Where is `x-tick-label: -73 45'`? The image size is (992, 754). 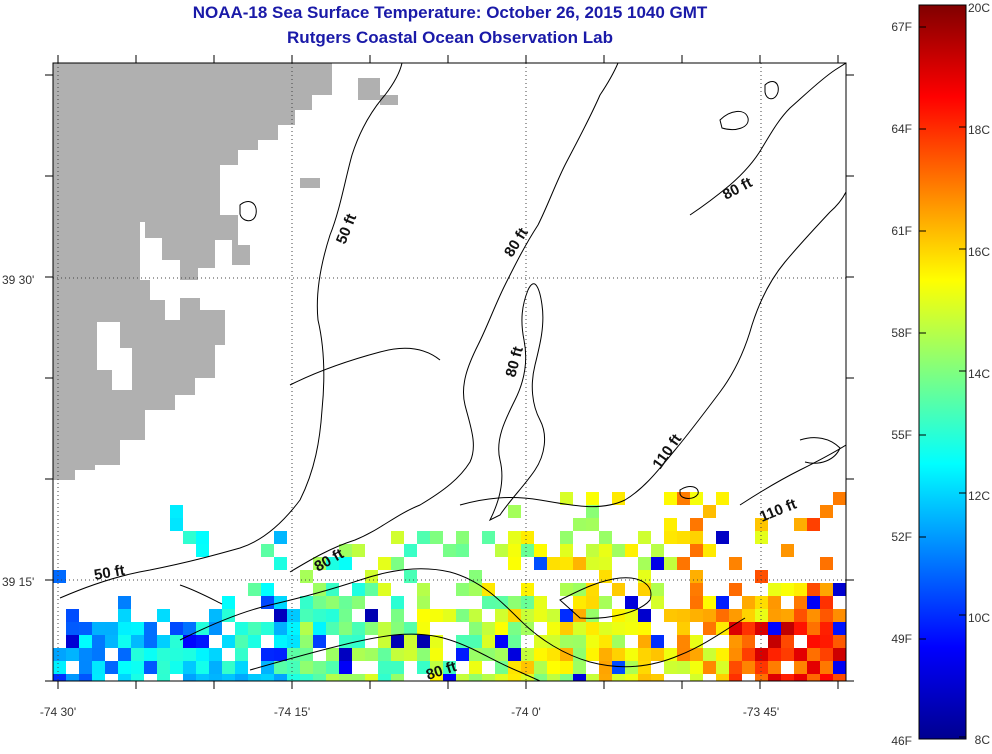
x-tick-label: -73 45' is located at coordinates (761, 712).